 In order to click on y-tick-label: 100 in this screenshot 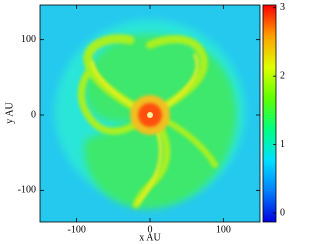, I will do `click(28, 39)`.